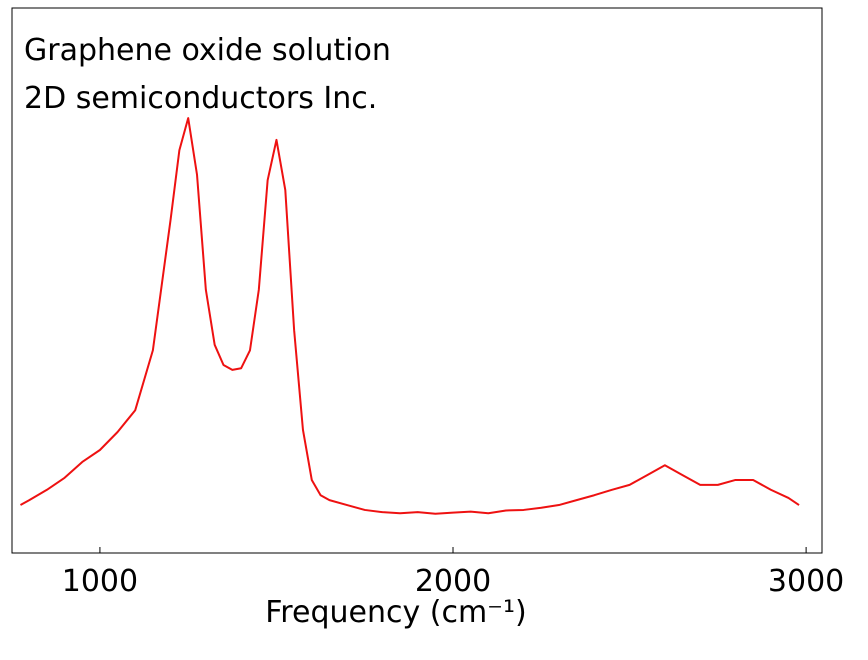 The width and height of the screenshot is (868, 660). I want to click on x-tick-label: 1000, so click(100, 581).